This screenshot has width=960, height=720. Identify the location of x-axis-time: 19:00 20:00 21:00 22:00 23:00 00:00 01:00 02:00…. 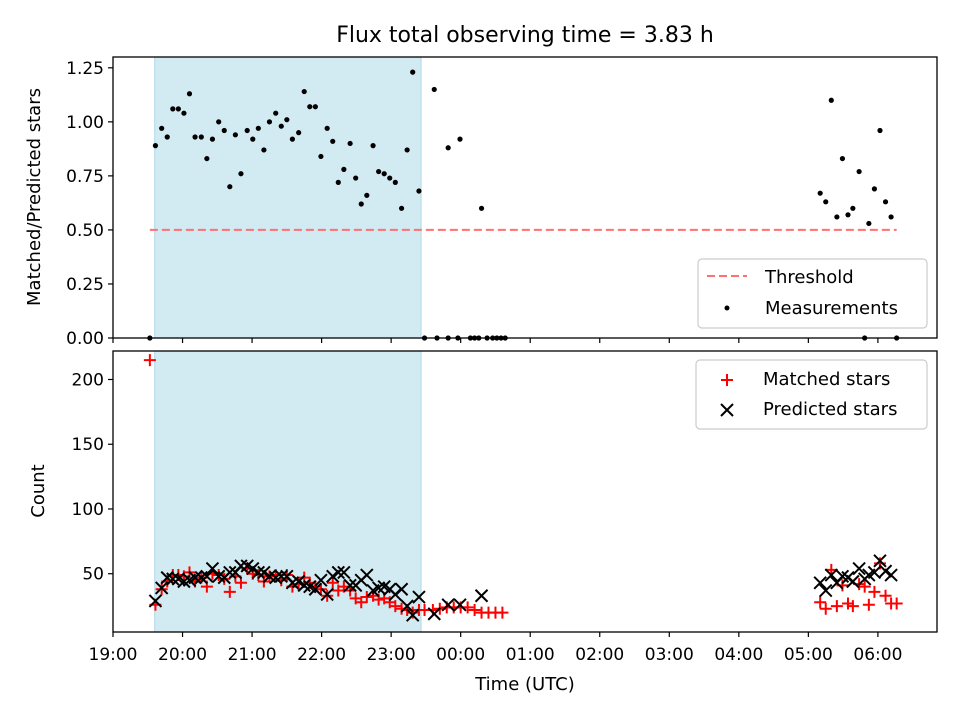
(495, 648).